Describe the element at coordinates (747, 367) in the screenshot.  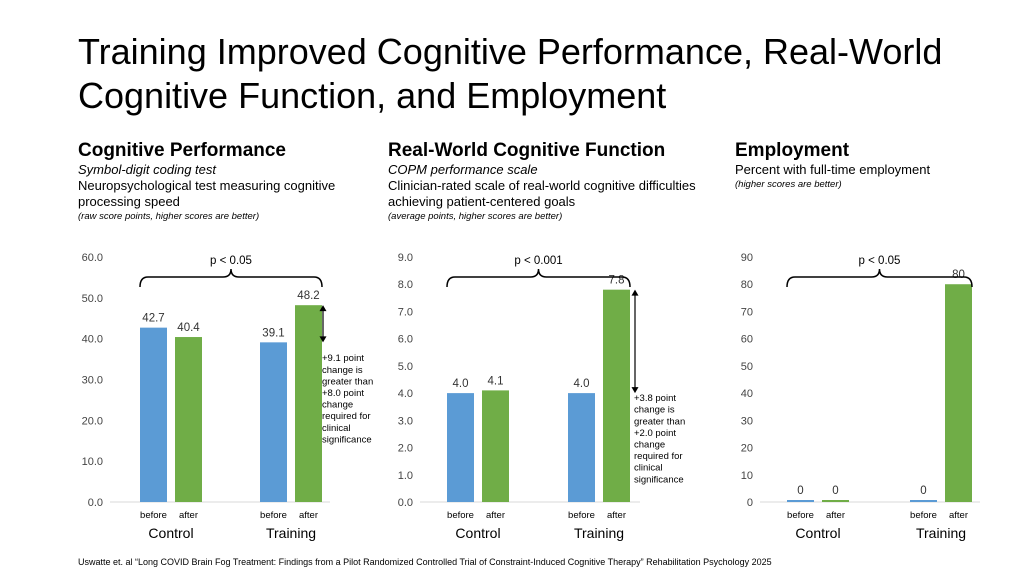
I see `y-tick-label: 50` at that location.